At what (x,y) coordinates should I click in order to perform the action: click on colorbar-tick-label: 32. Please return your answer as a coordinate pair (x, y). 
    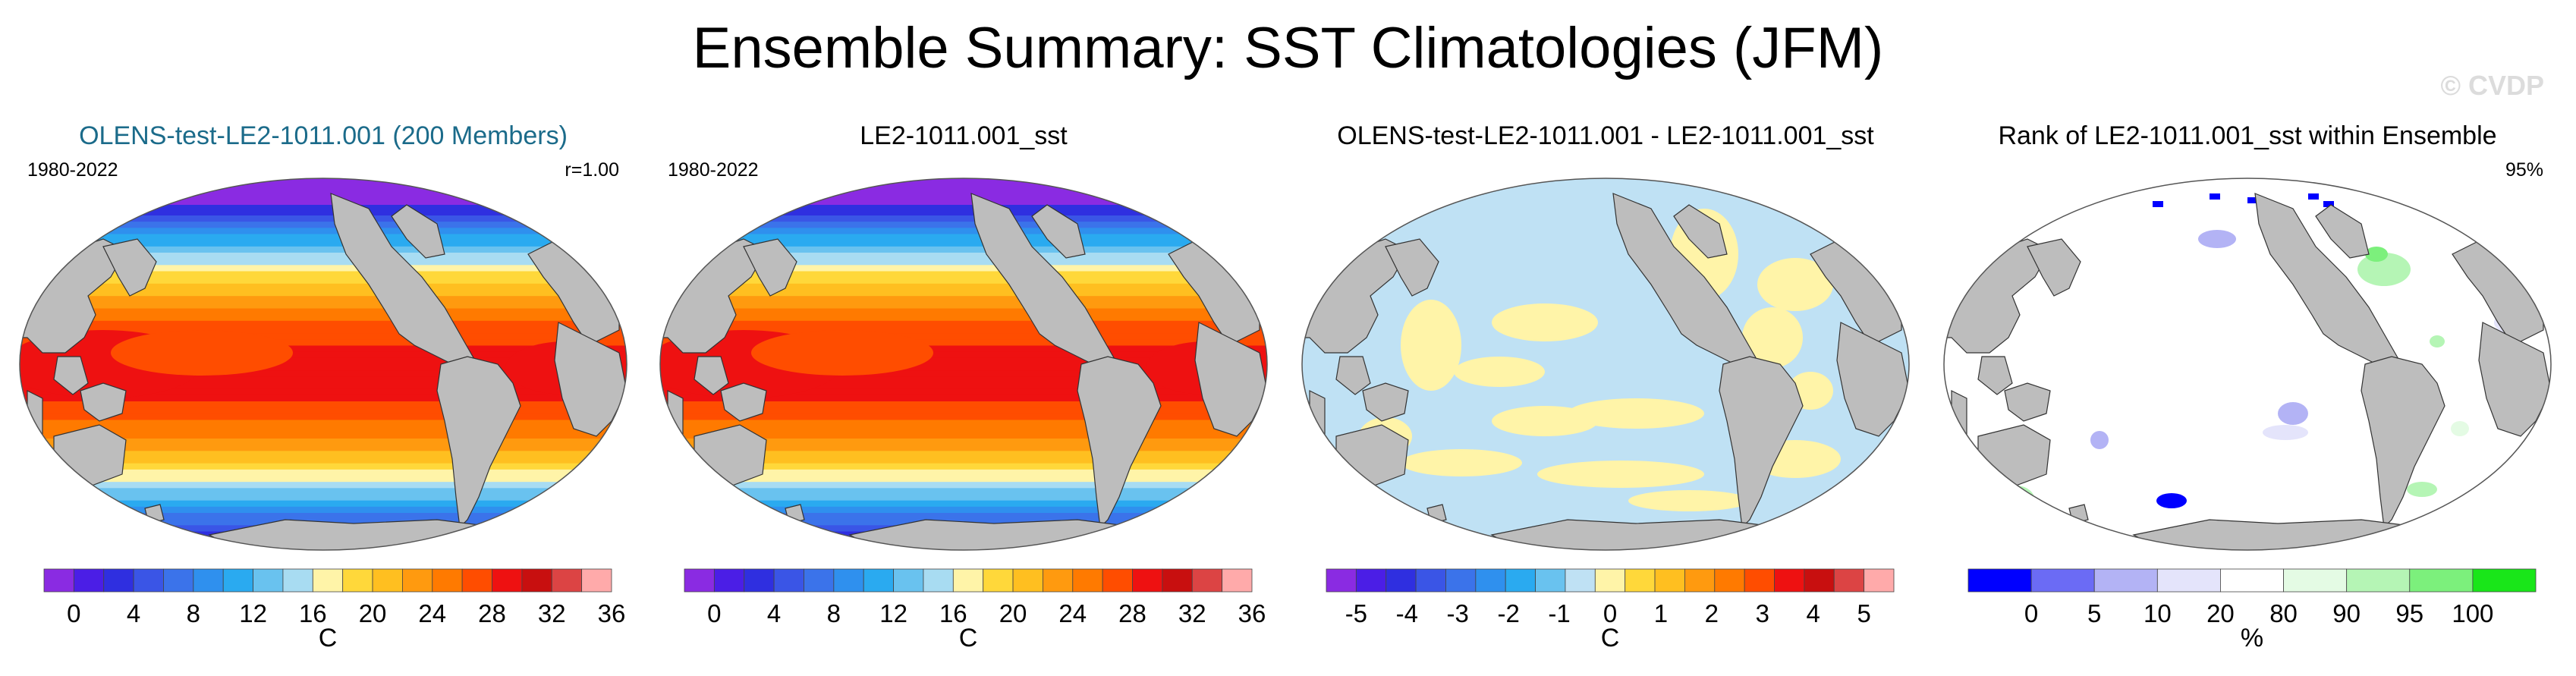
    Looking at the image, I should click on (551, 613).